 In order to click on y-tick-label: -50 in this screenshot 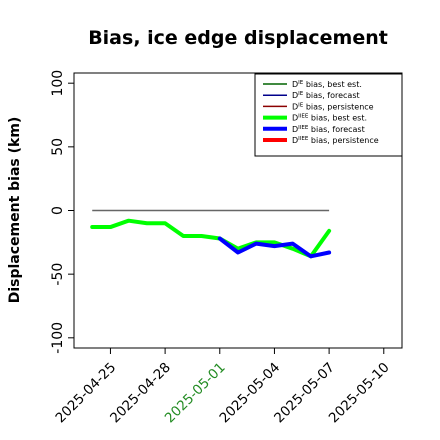, I will do `click(58, 274)`.